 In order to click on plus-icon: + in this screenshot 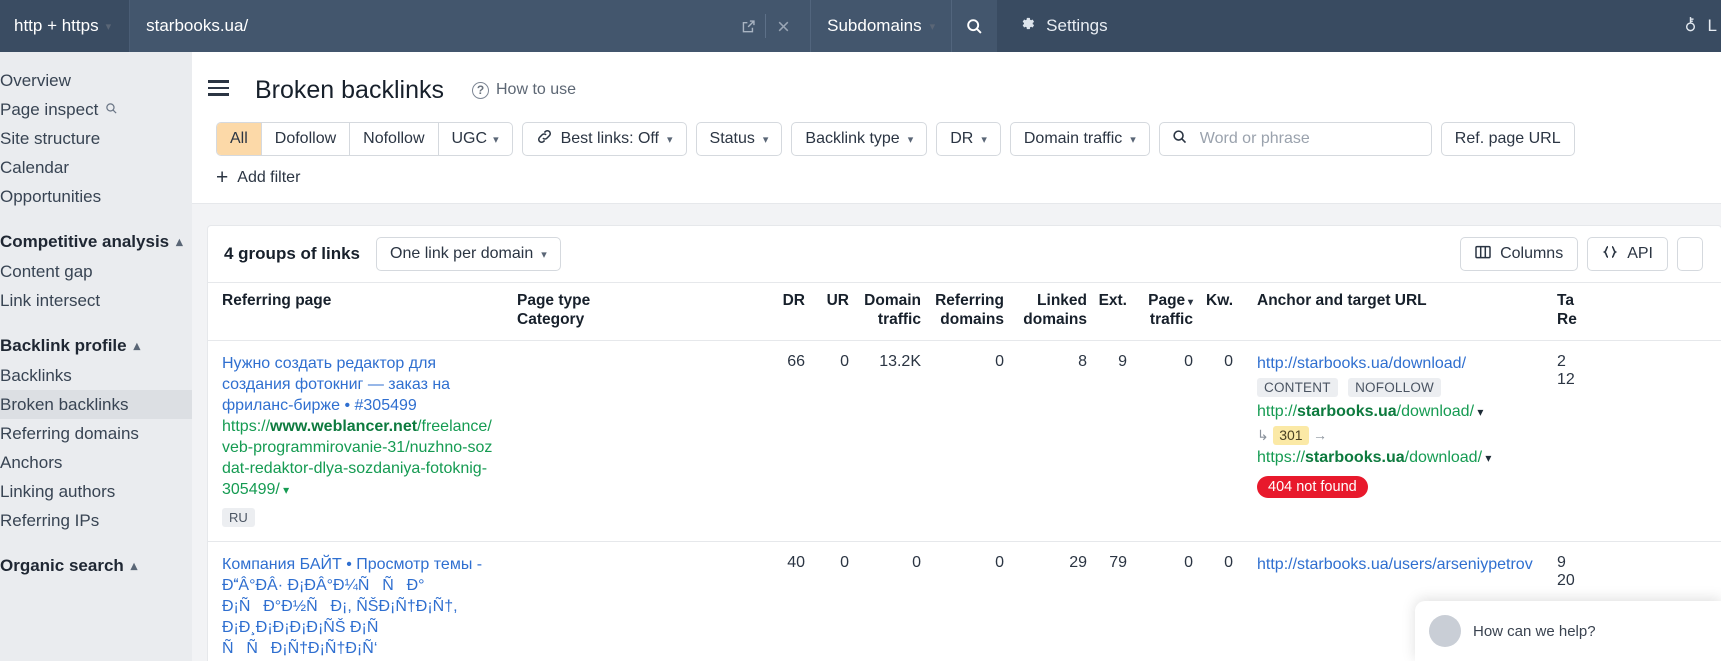, I will do `click(222, 177)`.